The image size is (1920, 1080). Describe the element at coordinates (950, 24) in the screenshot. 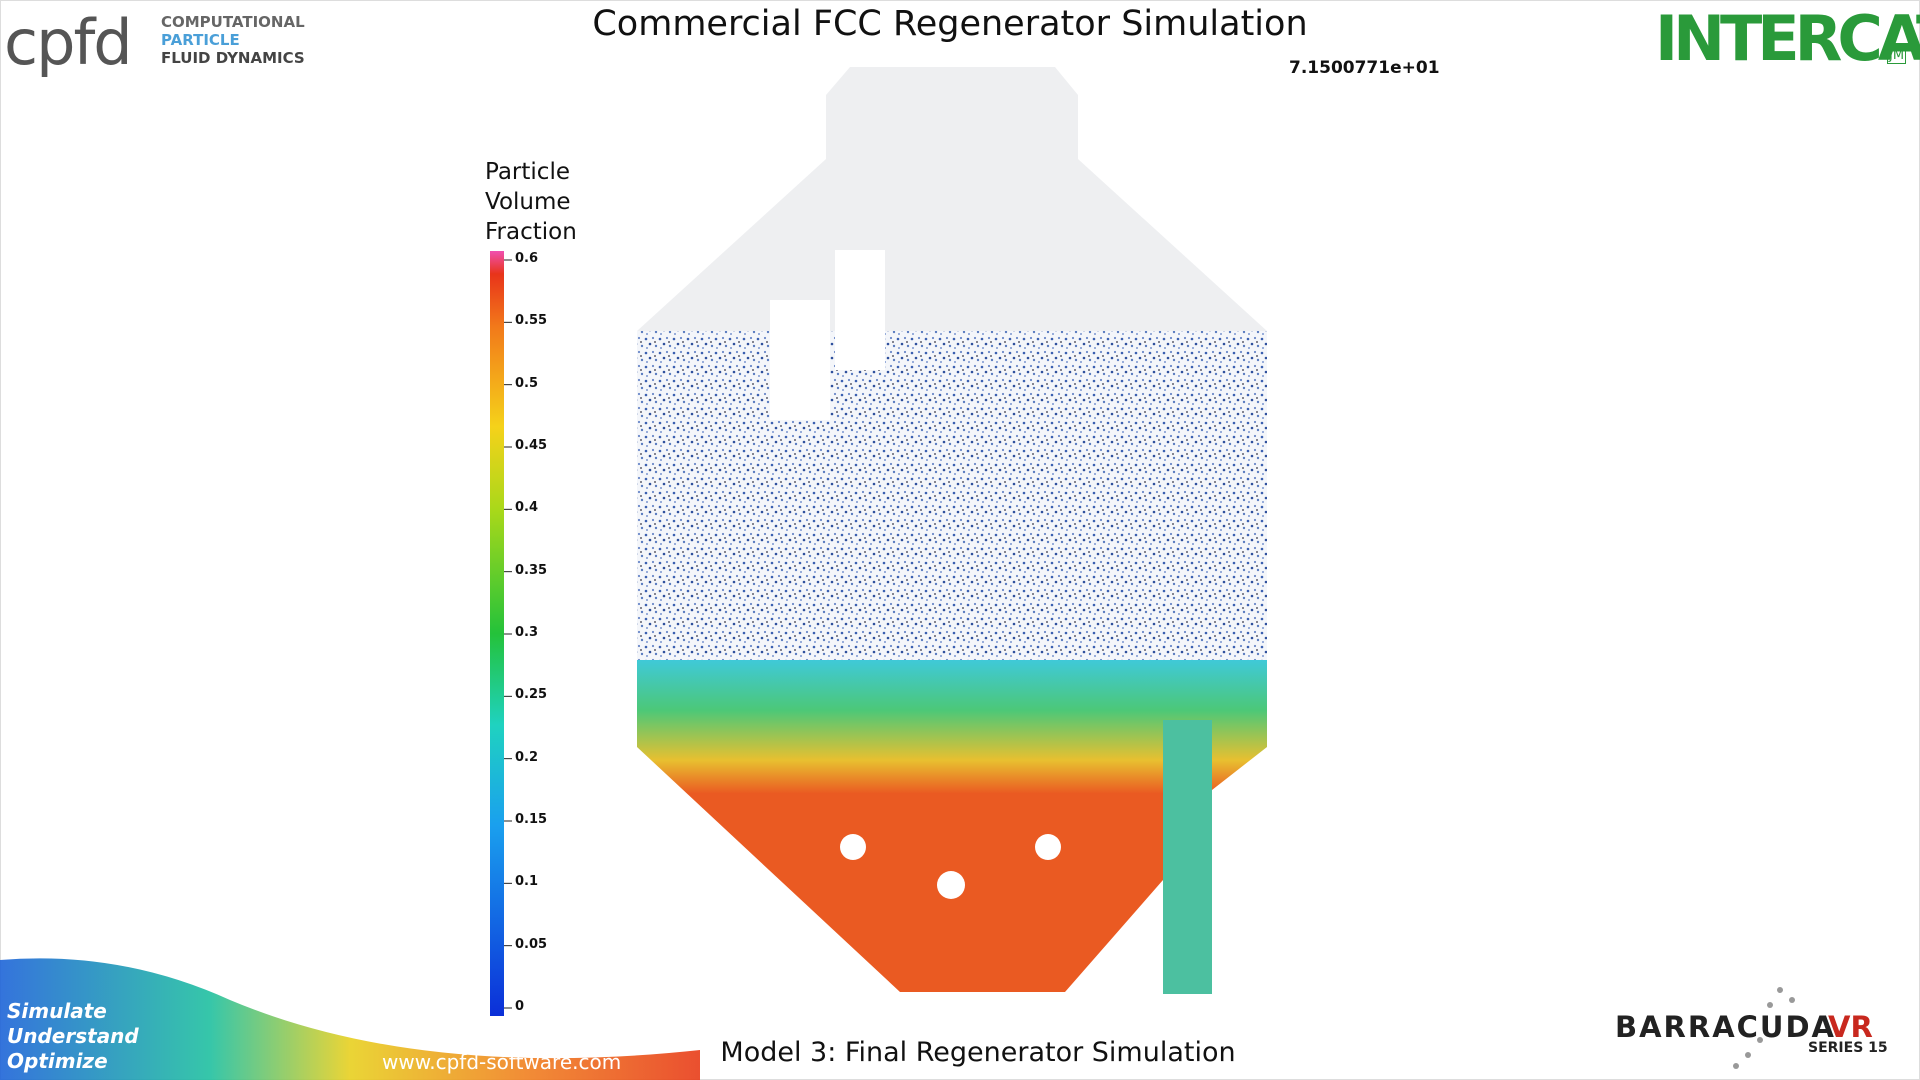

I see `title: Commercial FCC Regenerator Simulation` at that location.